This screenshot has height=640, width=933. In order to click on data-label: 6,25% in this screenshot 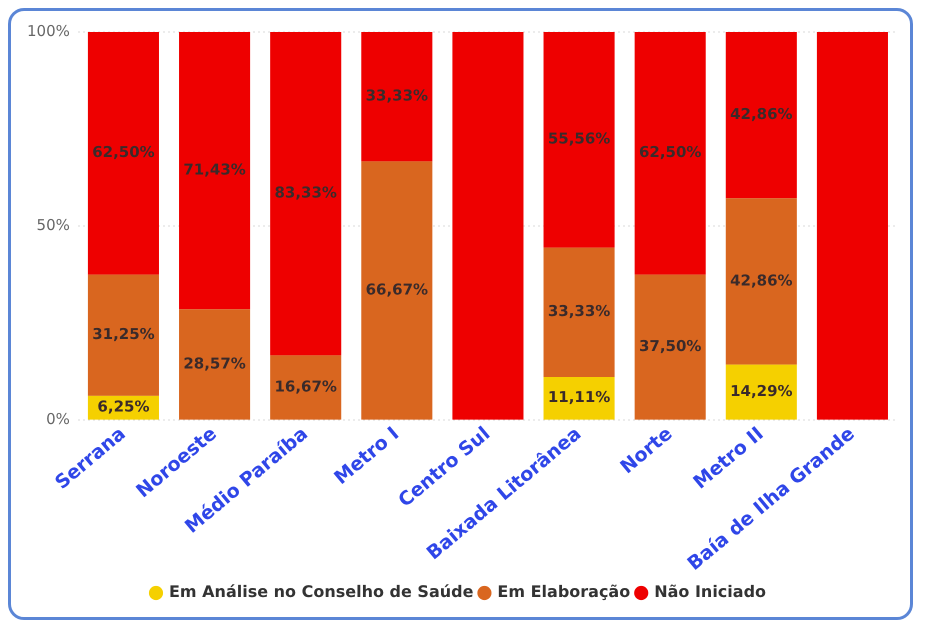, I will do `click(123, 407)`.